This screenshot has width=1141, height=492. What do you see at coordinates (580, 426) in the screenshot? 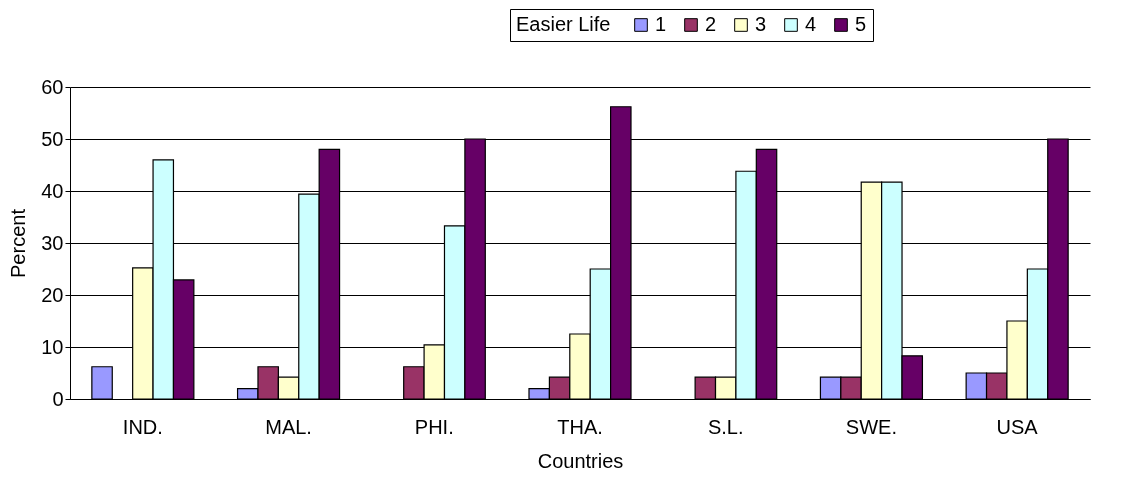
I see `x-tick-label: THA.` at bounding box center [580, 426].